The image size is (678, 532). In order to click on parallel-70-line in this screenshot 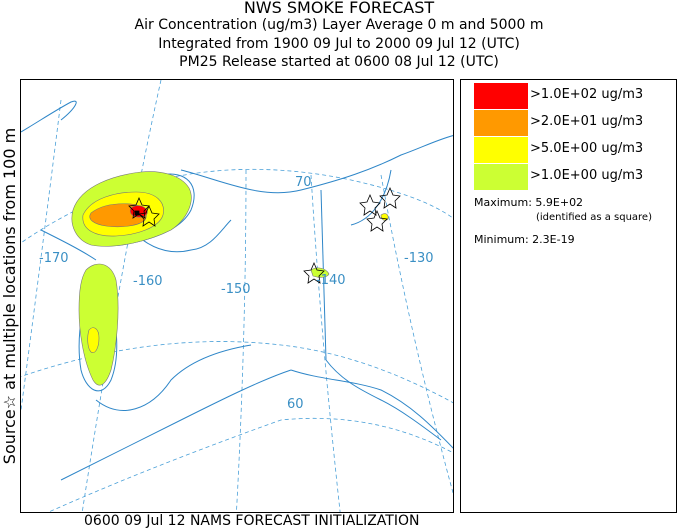, I will do `click(237, 206)`.